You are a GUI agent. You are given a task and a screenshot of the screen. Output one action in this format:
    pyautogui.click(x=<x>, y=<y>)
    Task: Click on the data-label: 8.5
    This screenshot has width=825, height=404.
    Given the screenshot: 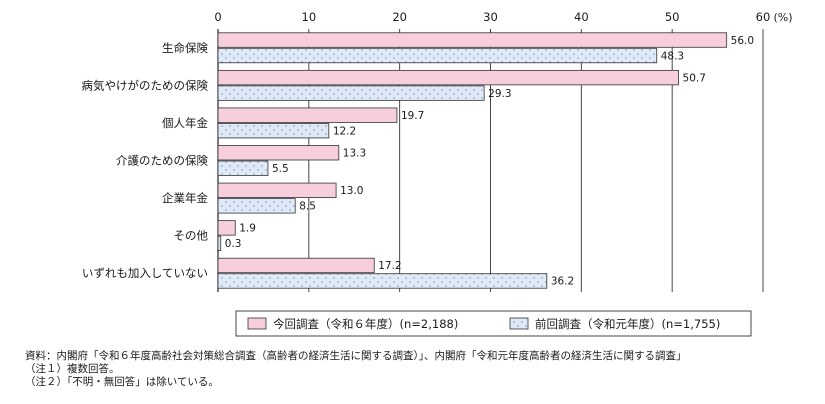 What is the action you would take?
    pyautogui.click(x=307, y=207)
    